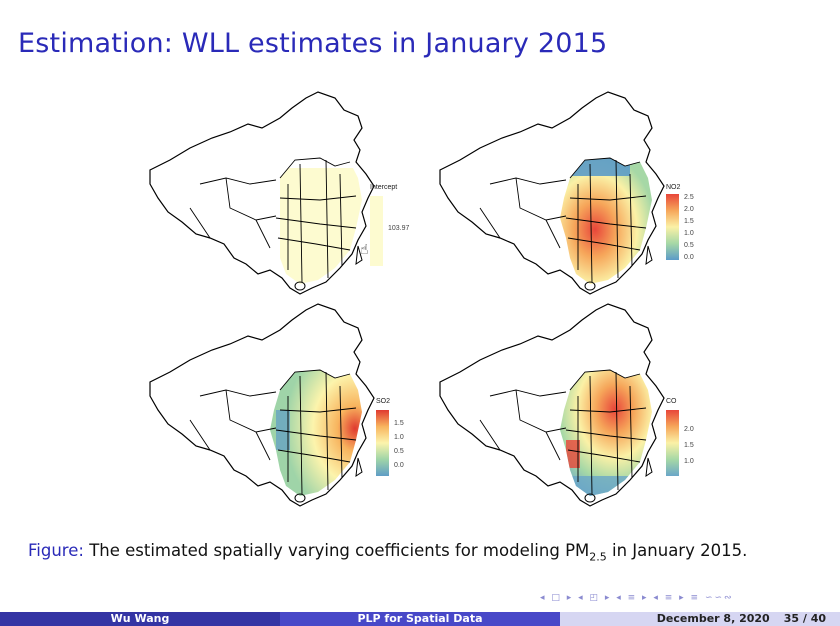 This screenshot has width=840, height=626. I want to click on footer-right: December 8, 2020 35 / 40, so click(700, 619).